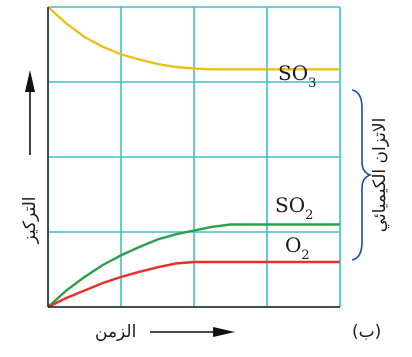 Image resolution: width=412 pixels, height=357 pixels. Describe the element at coordinates (297, 76) in the screenshot. I see `series-label-so3: SO3` at that location.